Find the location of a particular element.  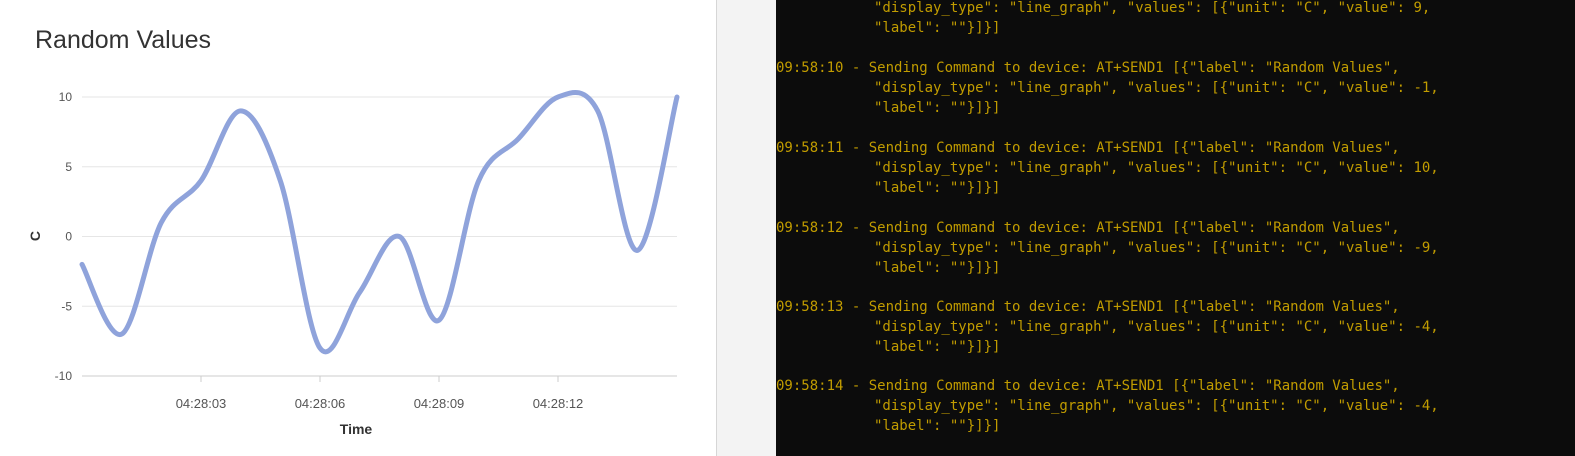

x-tick-label: 04:28:09 is located at coordinates (439, 403).